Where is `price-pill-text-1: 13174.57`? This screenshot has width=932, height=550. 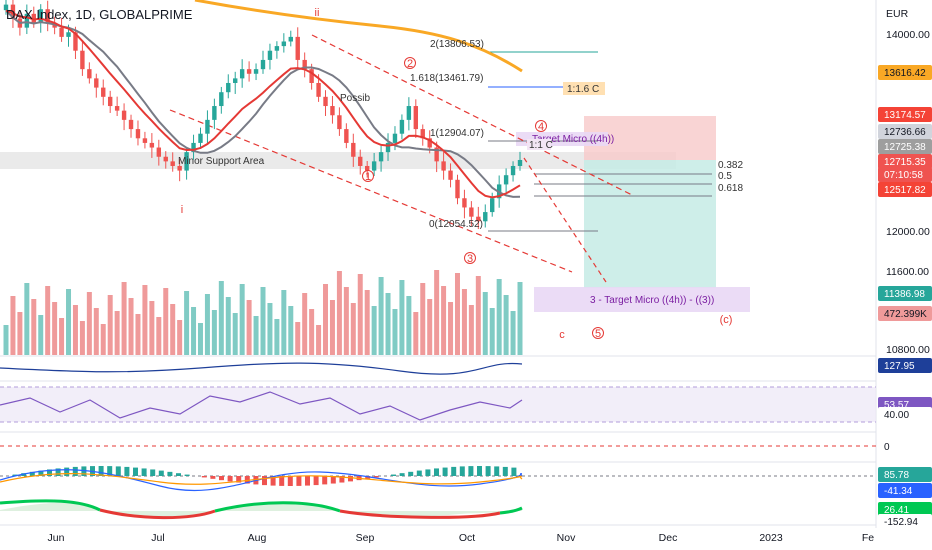 price-pill-text-1: 13174.57 is located at coordinates (905, 115).